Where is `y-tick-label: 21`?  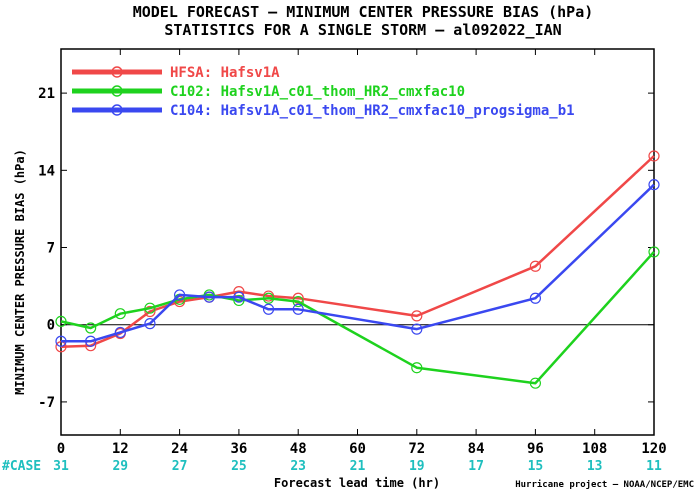
y-tick-label: 21 is located at coordinates (46, 94).